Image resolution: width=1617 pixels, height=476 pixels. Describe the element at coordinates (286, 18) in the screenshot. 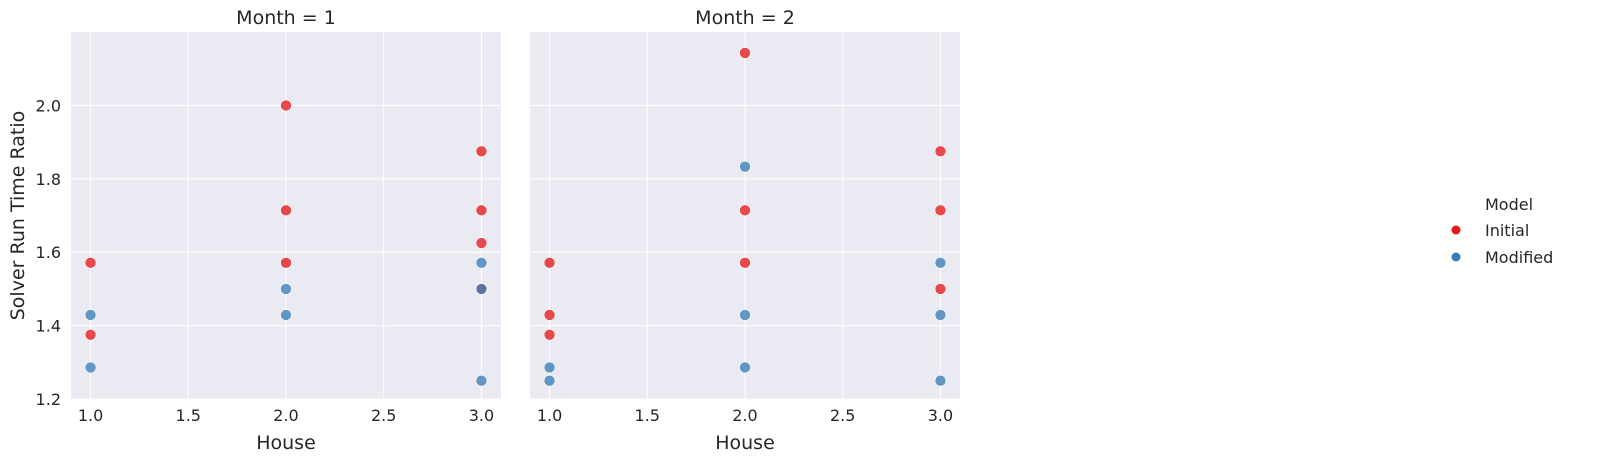

I see `panel-title: Month = 1` at that location.